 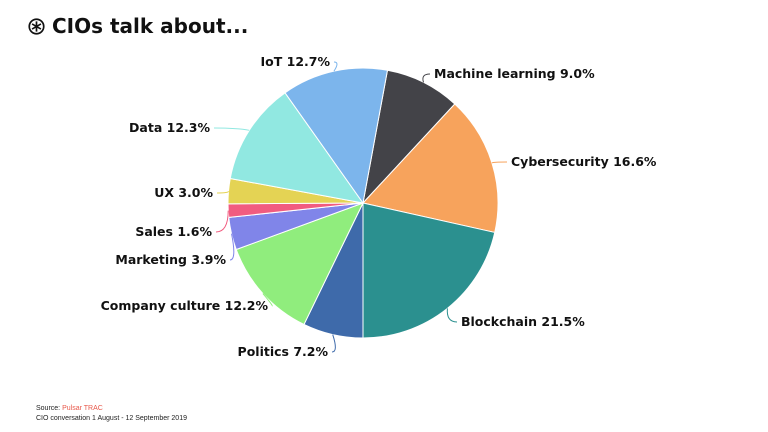 What do you see at coordinates (452, 315) in the screenshot?
I see `connector-blockchain` at bounding box center [452, 315].